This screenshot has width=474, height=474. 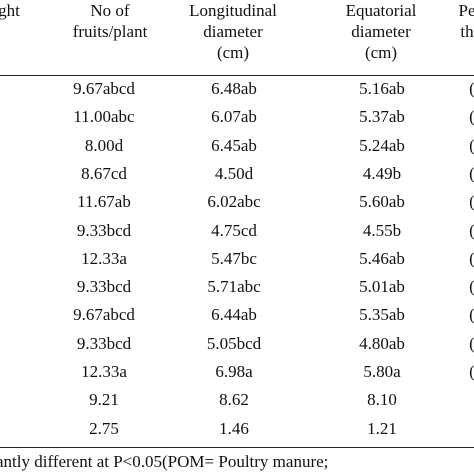 What do you see at coordinates (382, 287) in the screenshot?
I see `equatorial-diameter-cell: 5.01ab` at bounding box center [382, 287].